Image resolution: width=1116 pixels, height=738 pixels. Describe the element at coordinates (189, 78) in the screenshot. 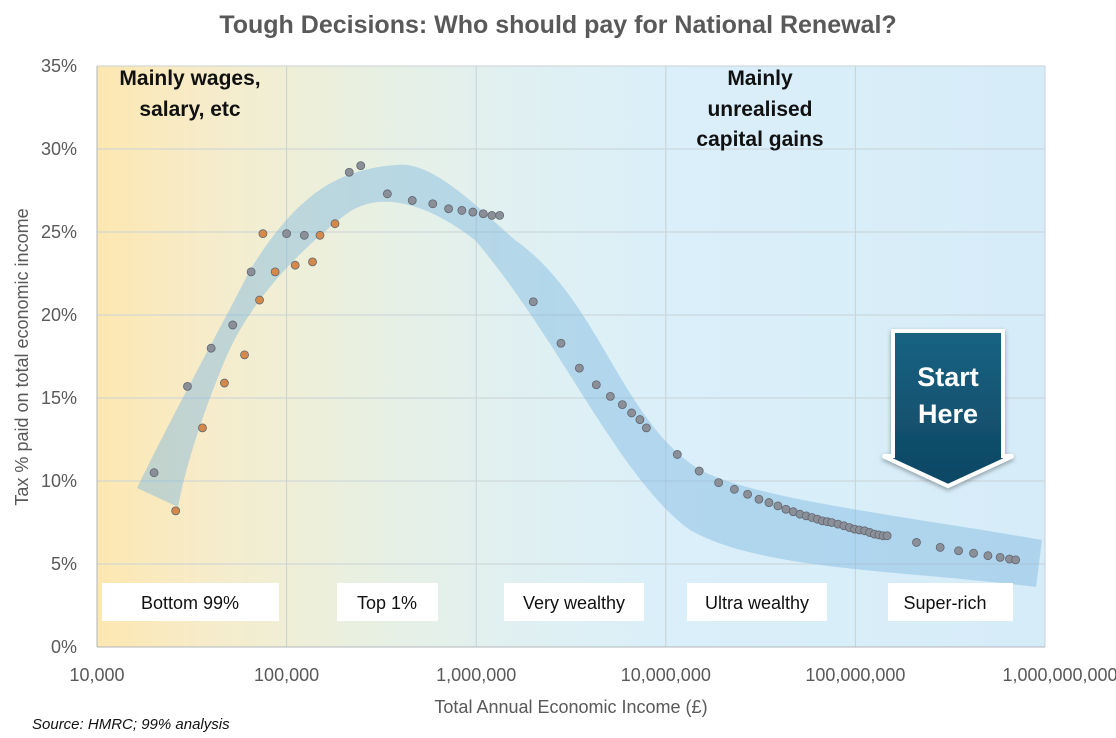

I see `left-heading-line-1: Mainly wages,` at that location.